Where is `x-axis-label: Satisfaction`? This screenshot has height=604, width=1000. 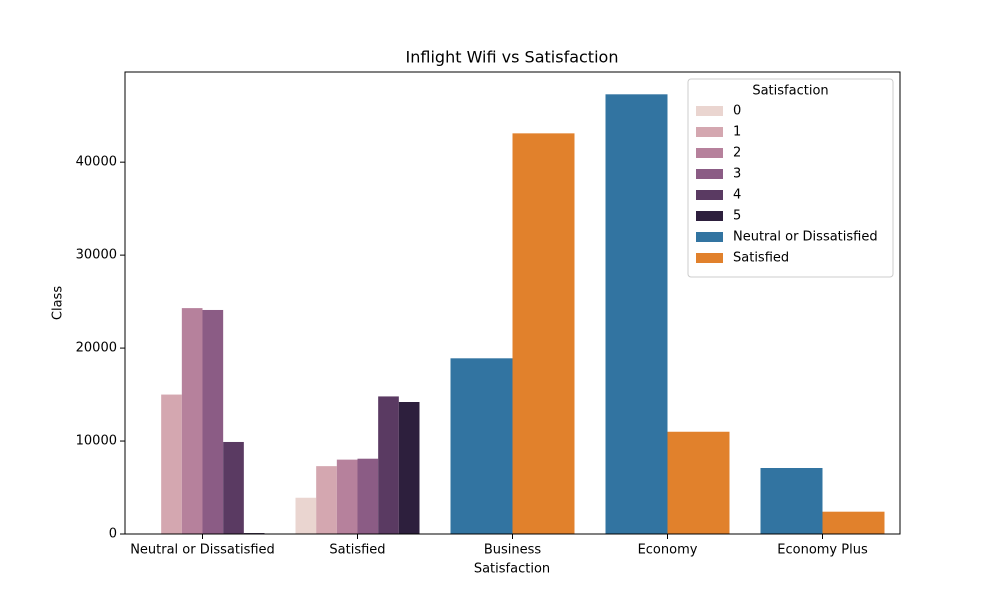 x-axis-label: Satisfaction is located at coordinates (512, 569).